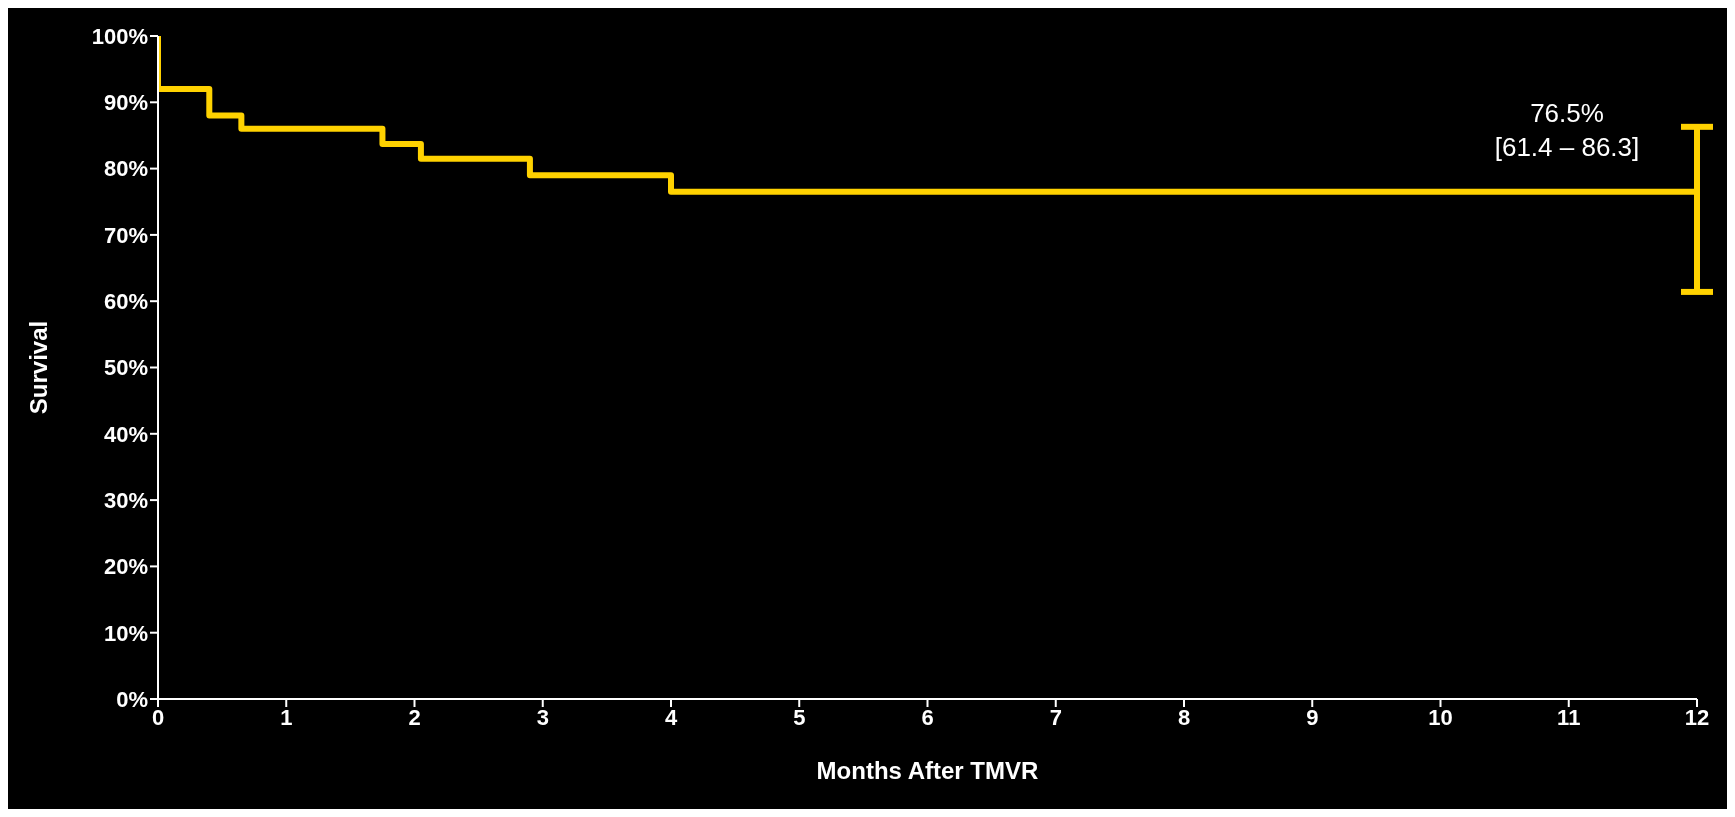 The width and height of the screenshot is (1735, 817). What do you see at coordinates (1055, 717) in the screenshot?
I see `x-tick-label: 7` at bounding box center [1055, 717].